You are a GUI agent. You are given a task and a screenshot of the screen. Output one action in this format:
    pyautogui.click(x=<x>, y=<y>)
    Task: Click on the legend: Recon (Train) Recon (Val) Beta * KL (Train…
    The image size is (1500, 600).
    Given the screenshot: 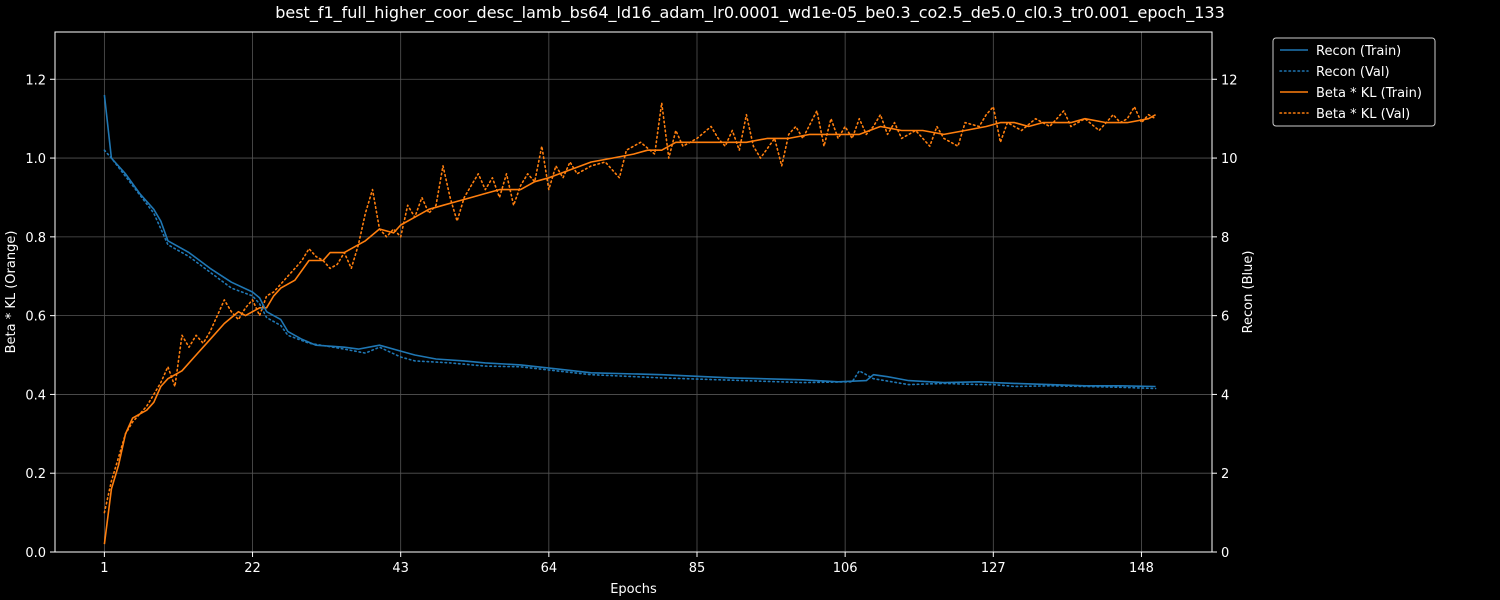 What is the action you would take?
    pyautogui.click(x=1354, y=82)
    